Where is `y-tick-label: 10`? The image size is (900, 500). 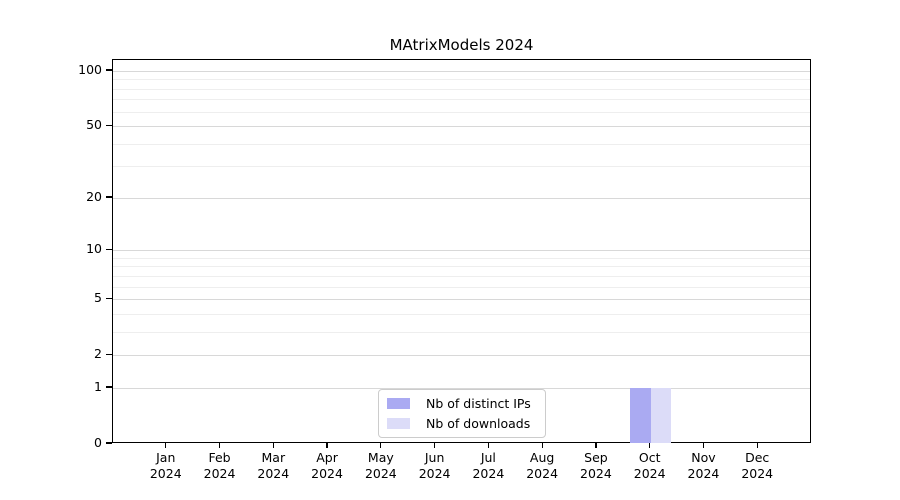 y-tick-label: 10 is located at coordinates (94, 249).